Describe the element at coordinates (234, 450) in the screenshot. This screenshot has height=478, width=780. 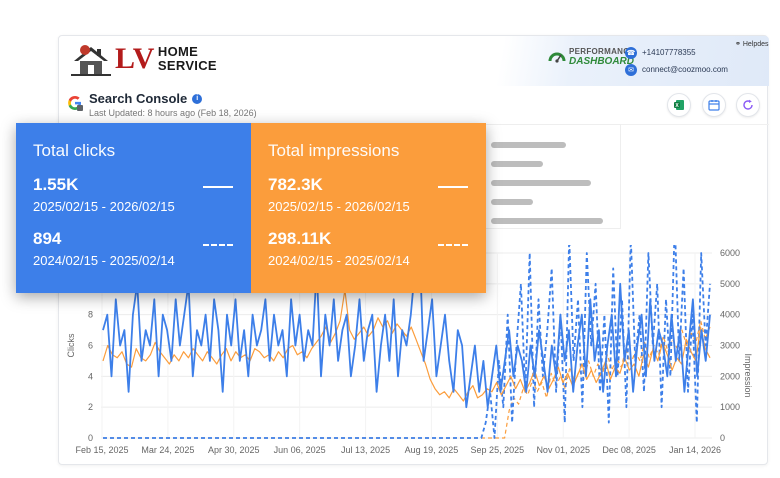
I see `x-tick-label: Apr 30, 2025` at that location.